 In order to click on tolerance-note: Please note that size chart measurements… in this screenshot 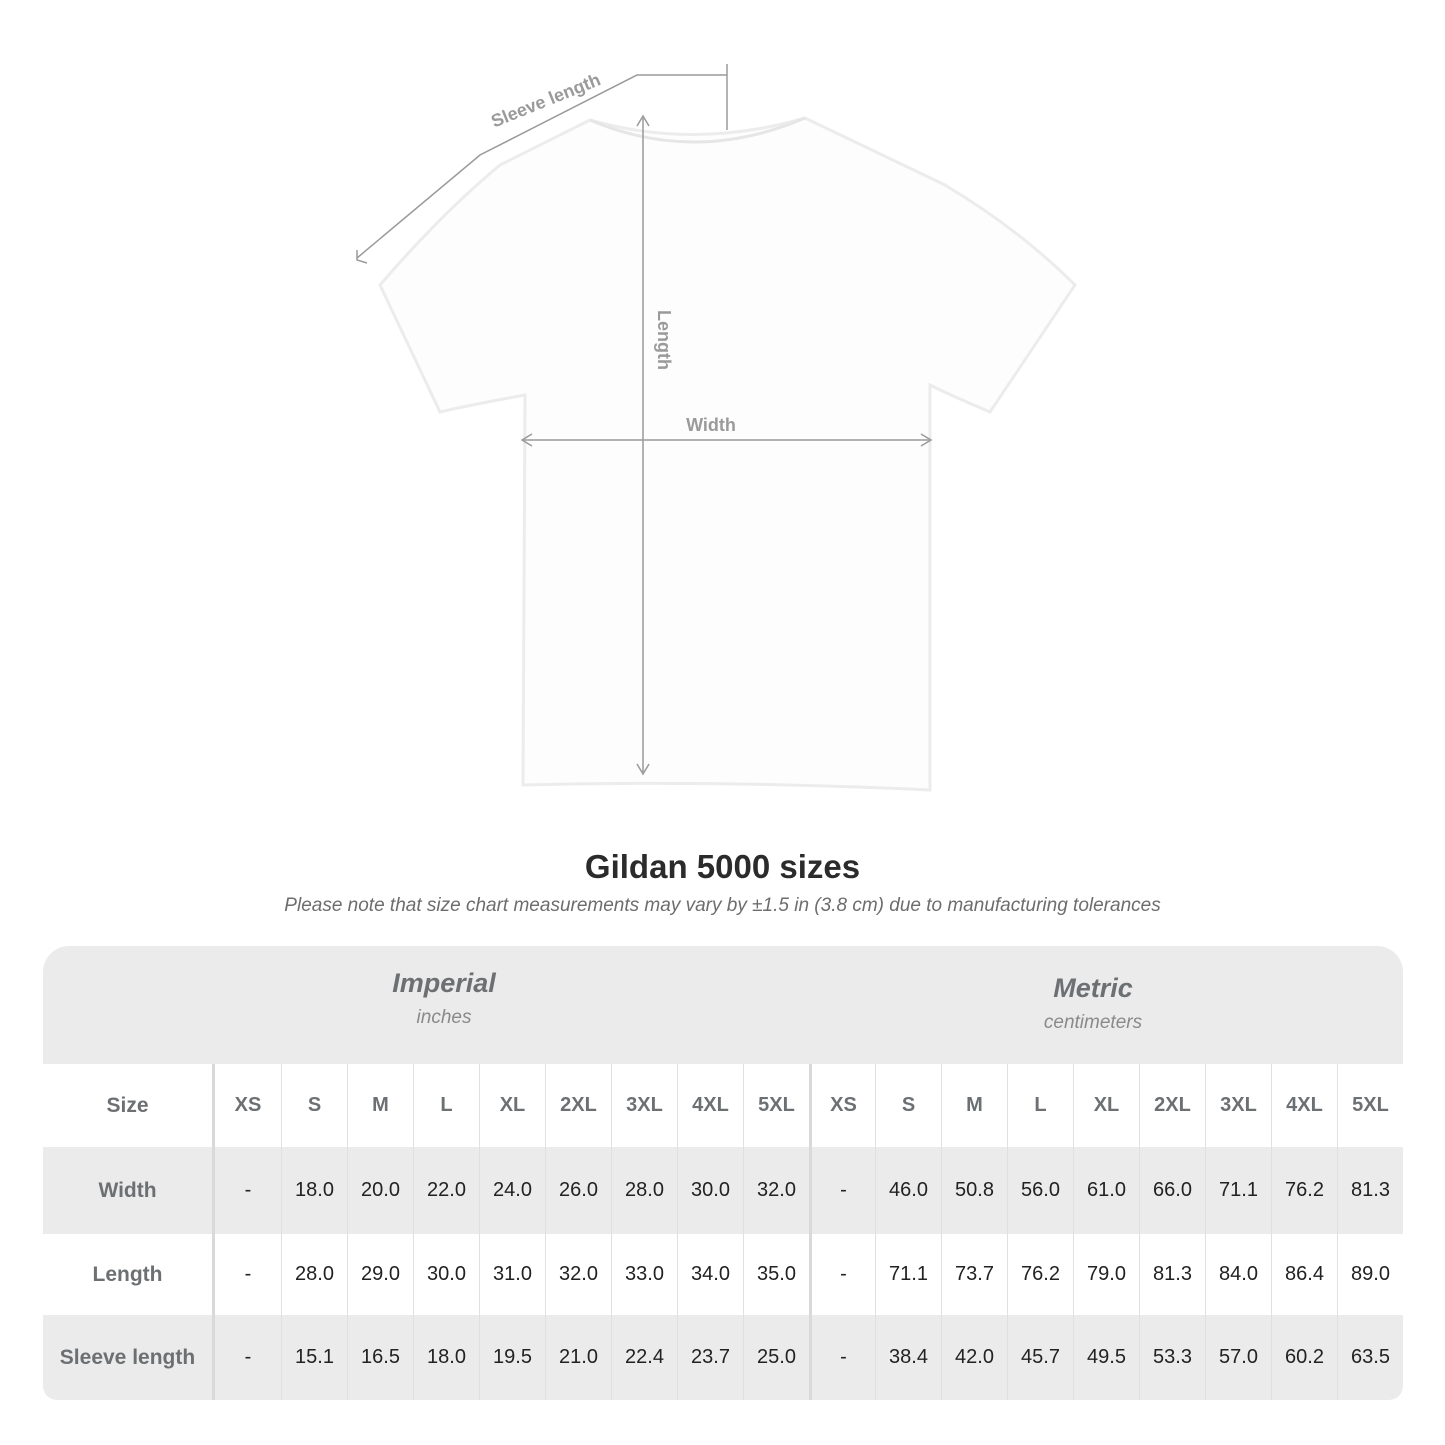, I will do `click(722, 905)`.